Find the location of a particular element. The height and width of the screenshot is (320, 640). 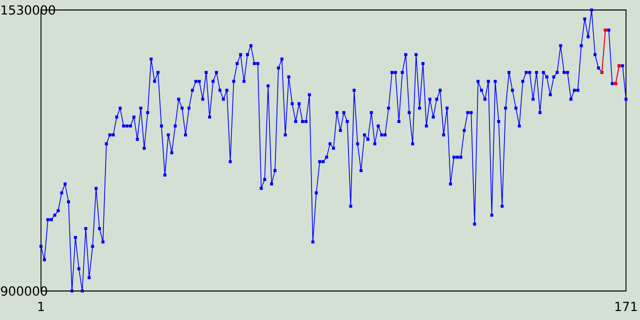

x-tick-label: 171 is located at coordinates (626, 306).